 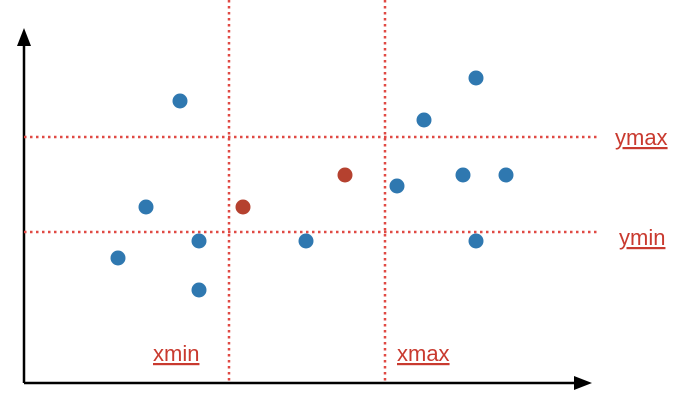 What do you see at coordinates (583, 383) in the screenshot?
I see `x-axis-arrow-icon` at bounding box center [583, 383].